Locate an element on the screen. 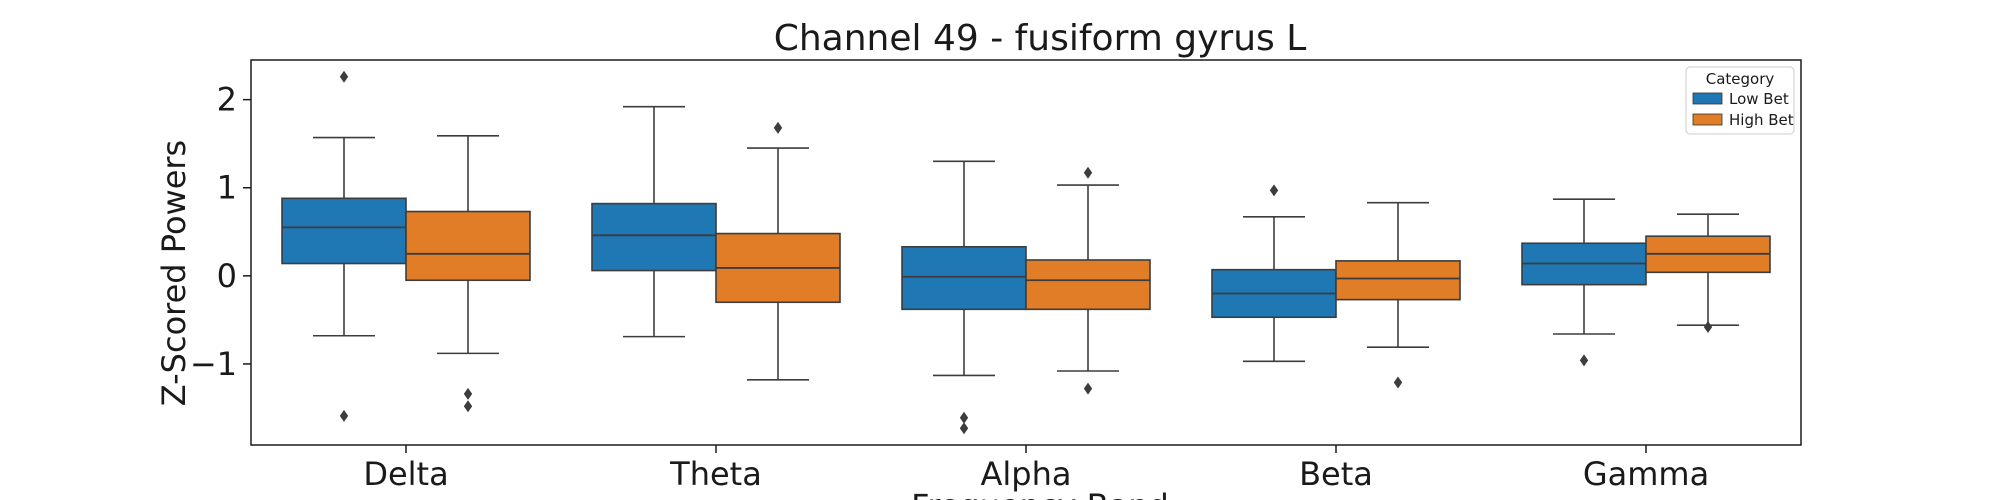 Image resolution: width=2000 pixels, height=500 pixels. chart-title: Channel 49 - fusiform gyrus L is located at coordinates (1040, 38).